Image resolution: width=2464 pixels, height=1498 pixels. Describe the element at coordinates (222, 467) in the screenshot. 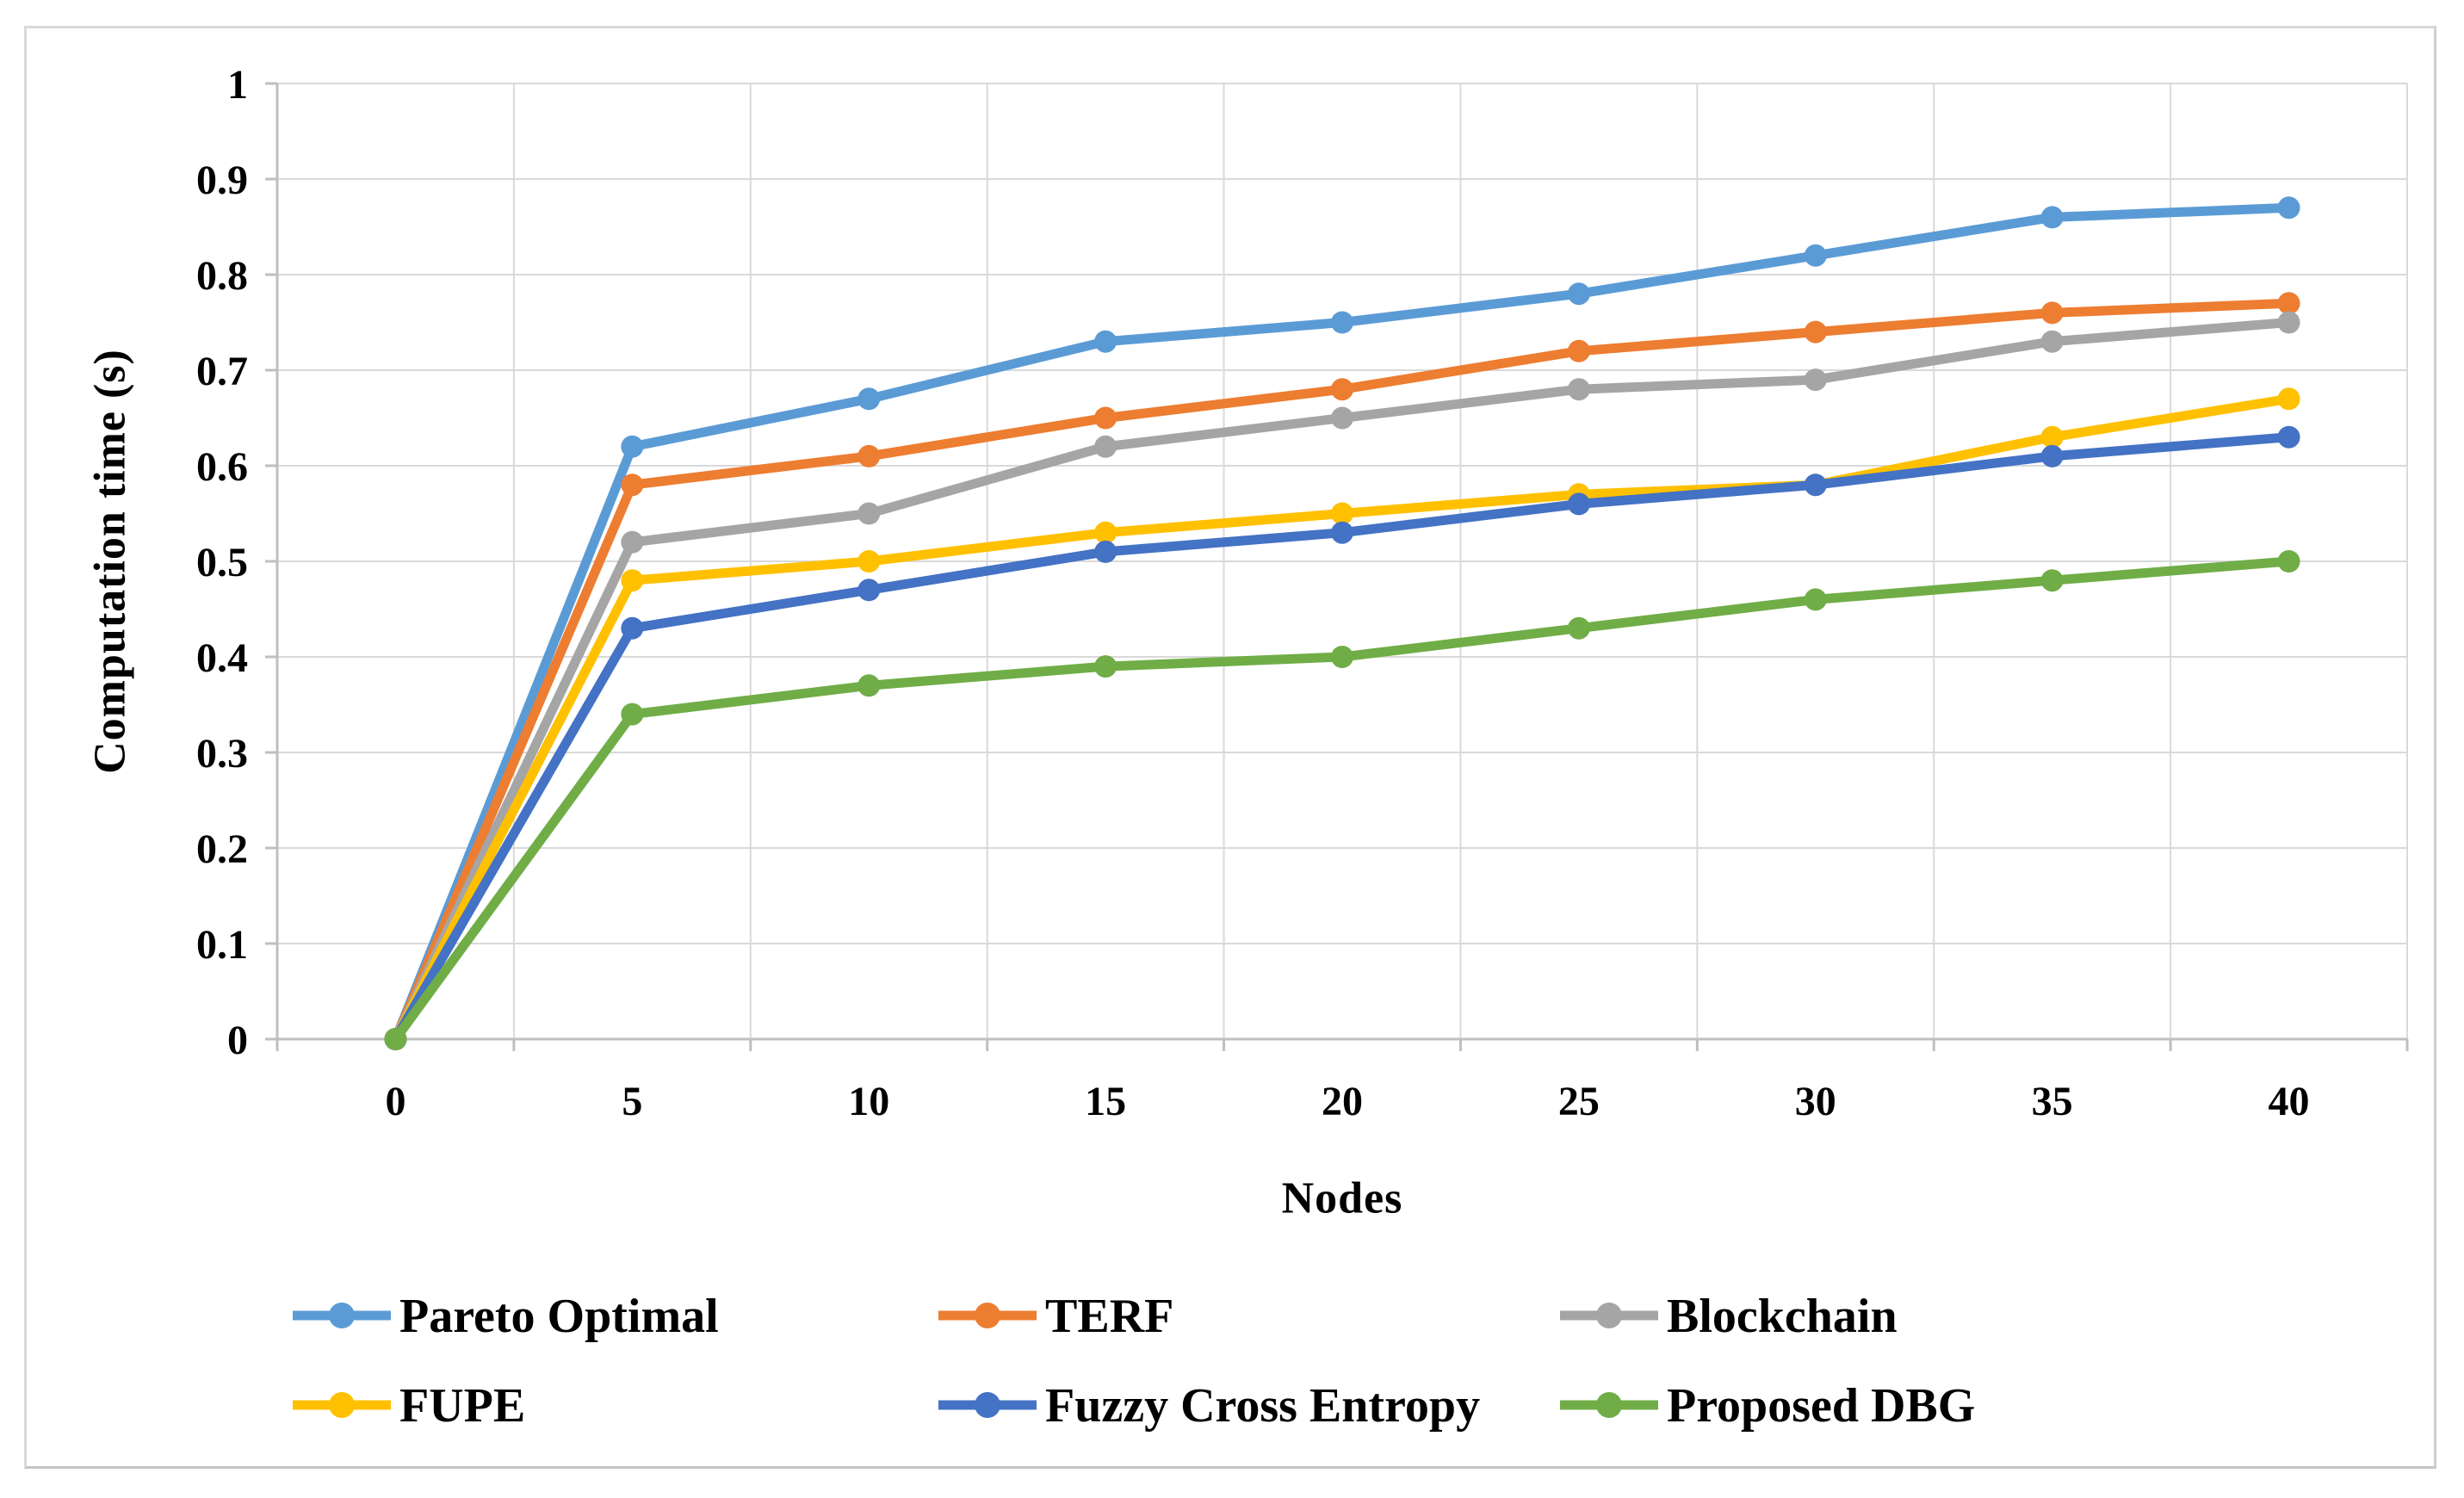

I see `y-tick-label: 0.6` at that location.